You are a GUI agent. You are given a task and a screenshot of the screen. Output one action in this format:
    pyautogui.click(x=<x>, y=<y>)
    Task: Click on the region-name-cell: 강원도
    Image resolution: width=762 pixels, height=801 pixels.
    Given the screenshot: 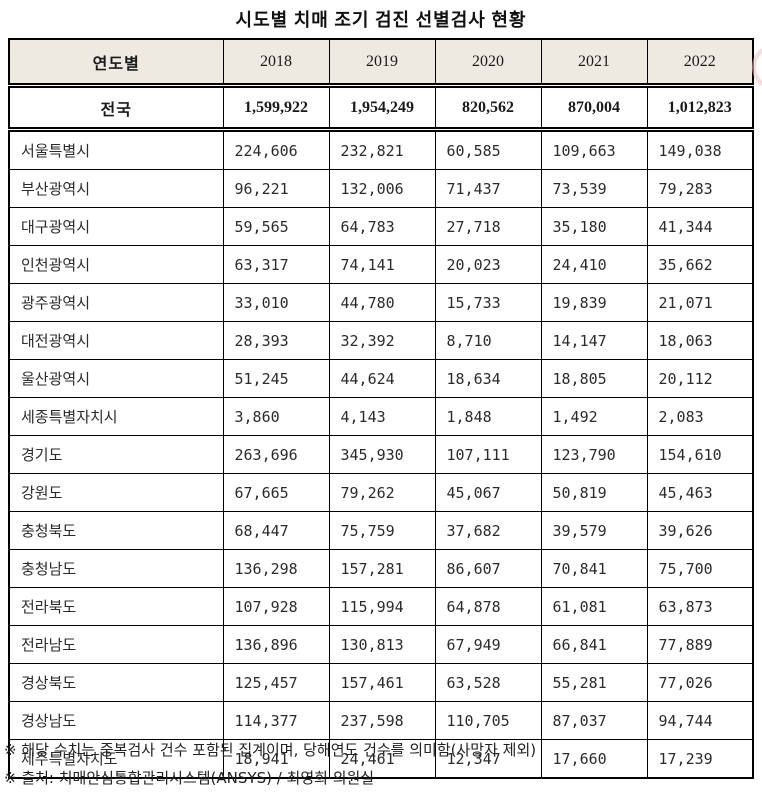 What is the action you would take?
    pyautogui.click(x=116, y=492)
    